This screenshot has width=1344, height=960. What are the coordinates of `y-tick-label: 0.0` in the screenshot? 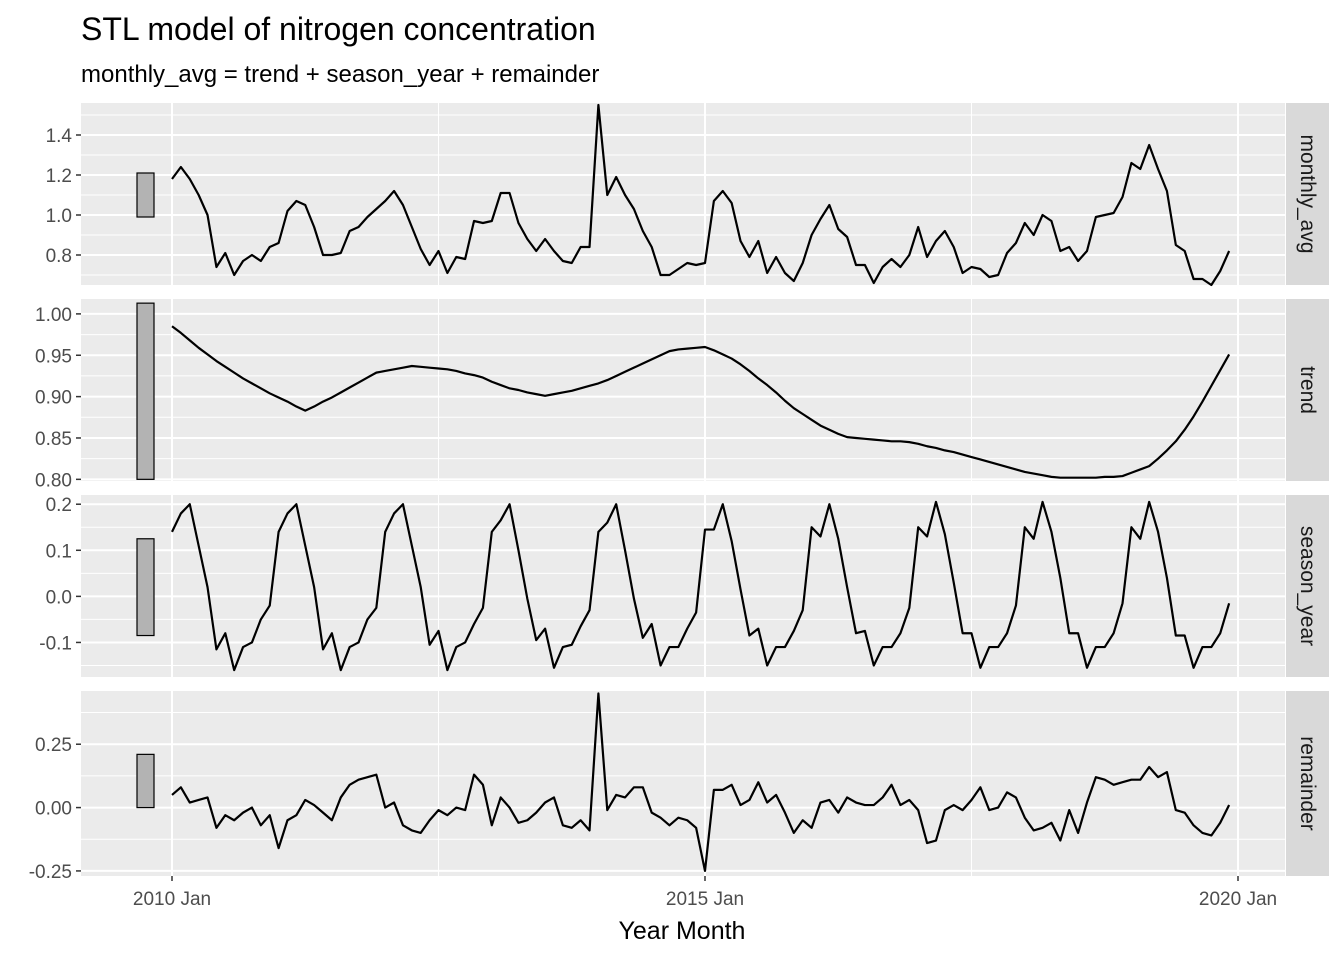 It's located at (59, 597).